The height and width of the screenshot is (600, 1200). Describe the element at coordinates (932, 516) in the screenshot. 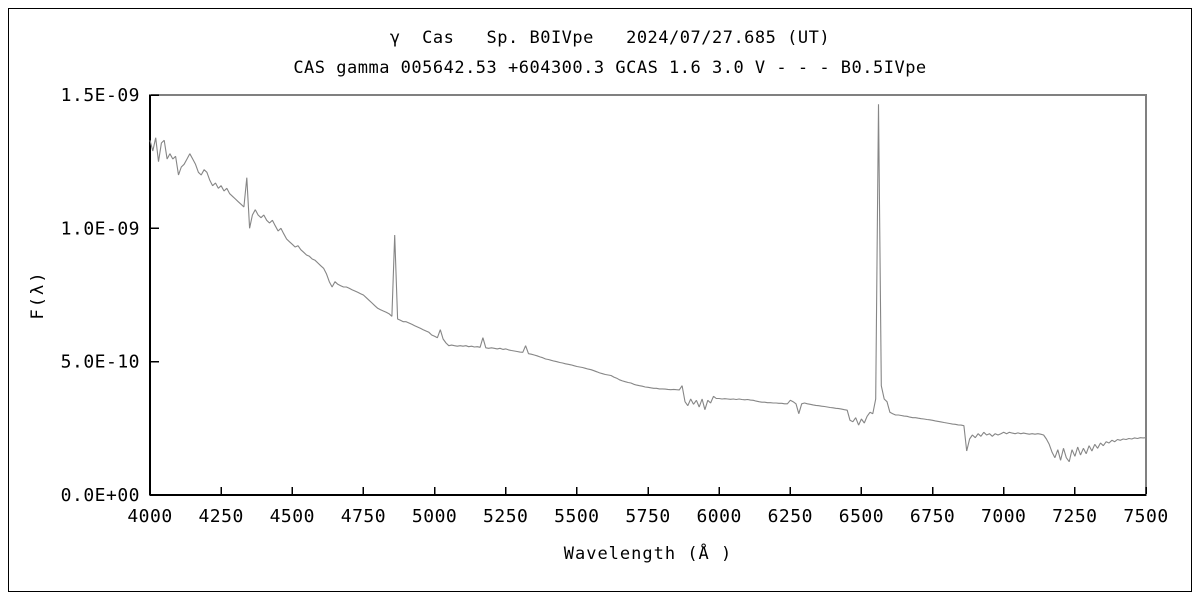

I see `x-tick-label: 6750` at that location.